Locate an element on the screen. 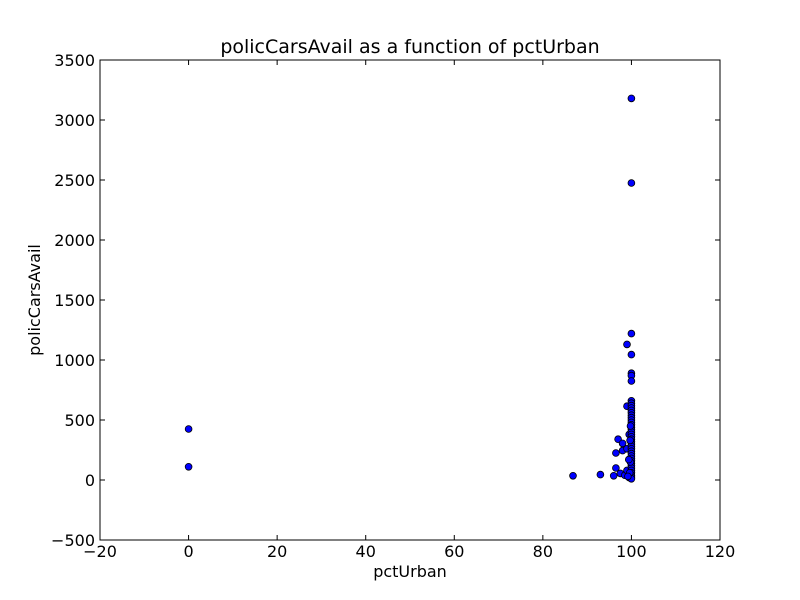  y-tick-label: 2000 is located at coordinates (74, 240).